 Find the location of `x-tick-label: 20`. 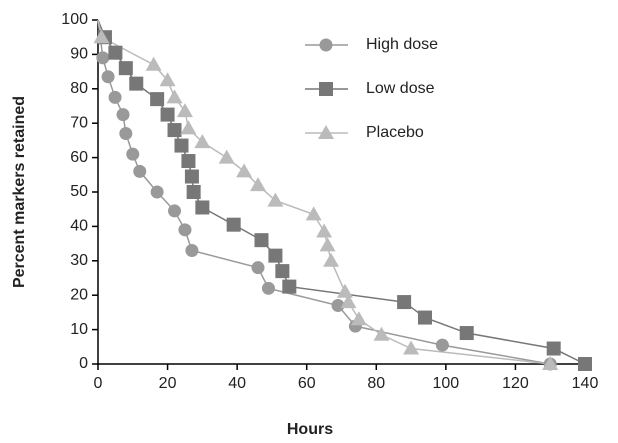

x-tick-label: 20 is located at coordinates (168, 383).